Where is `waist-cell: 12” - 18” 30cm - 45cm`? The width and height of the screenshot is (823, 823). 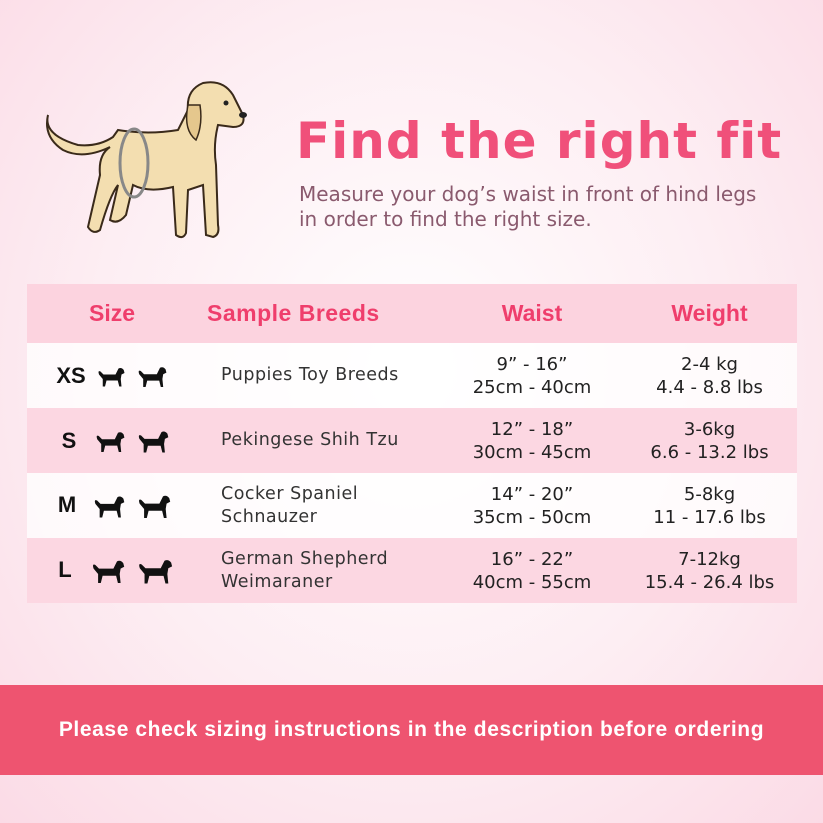 waist-cell: 12” - 18” 30cm - 45cm is located at coordinates (532, 441).